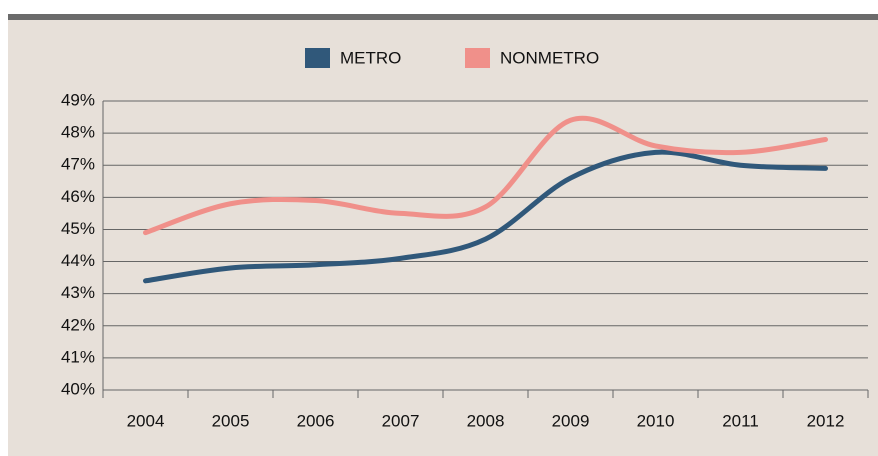 The height and width of the screenshot is (456, 878). I want to click on y-tick-label: 40%, so click(78, 388).